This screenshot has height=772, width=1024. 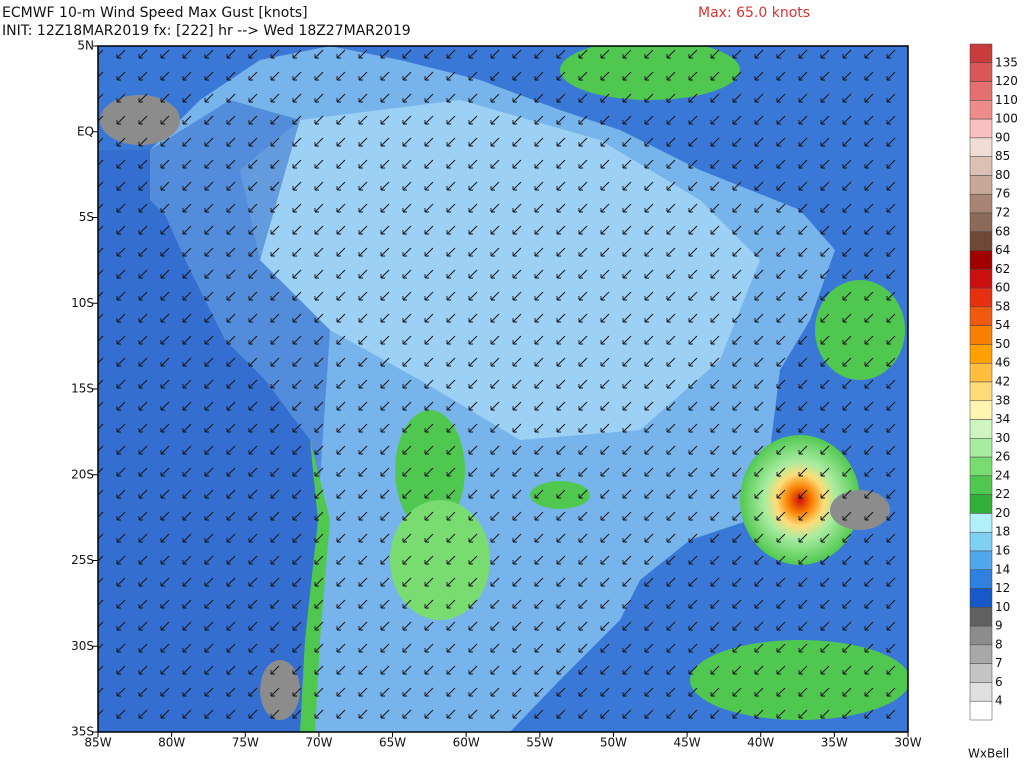 I want to click on colorbar-label: 24, so click(x=1002, y=475).